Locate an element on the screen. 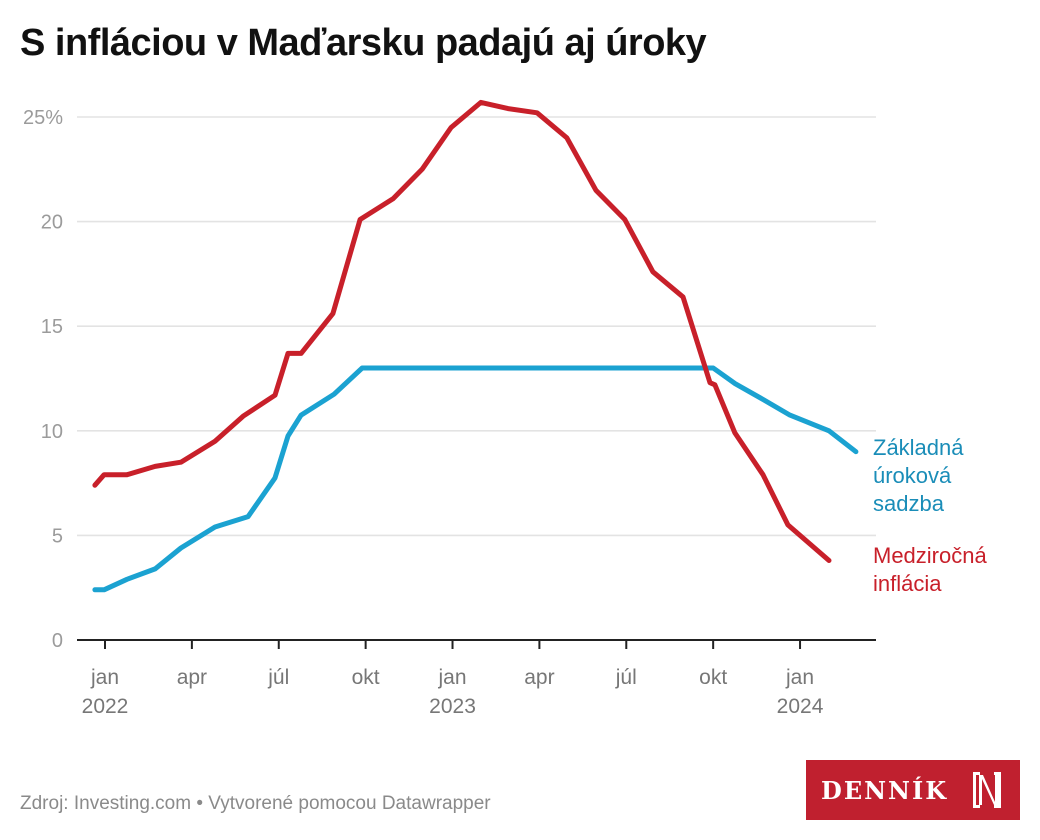 The height and width of the screenshot is (840, 1040). policy-rate-label: Základná is located at coordinates (918, 447).